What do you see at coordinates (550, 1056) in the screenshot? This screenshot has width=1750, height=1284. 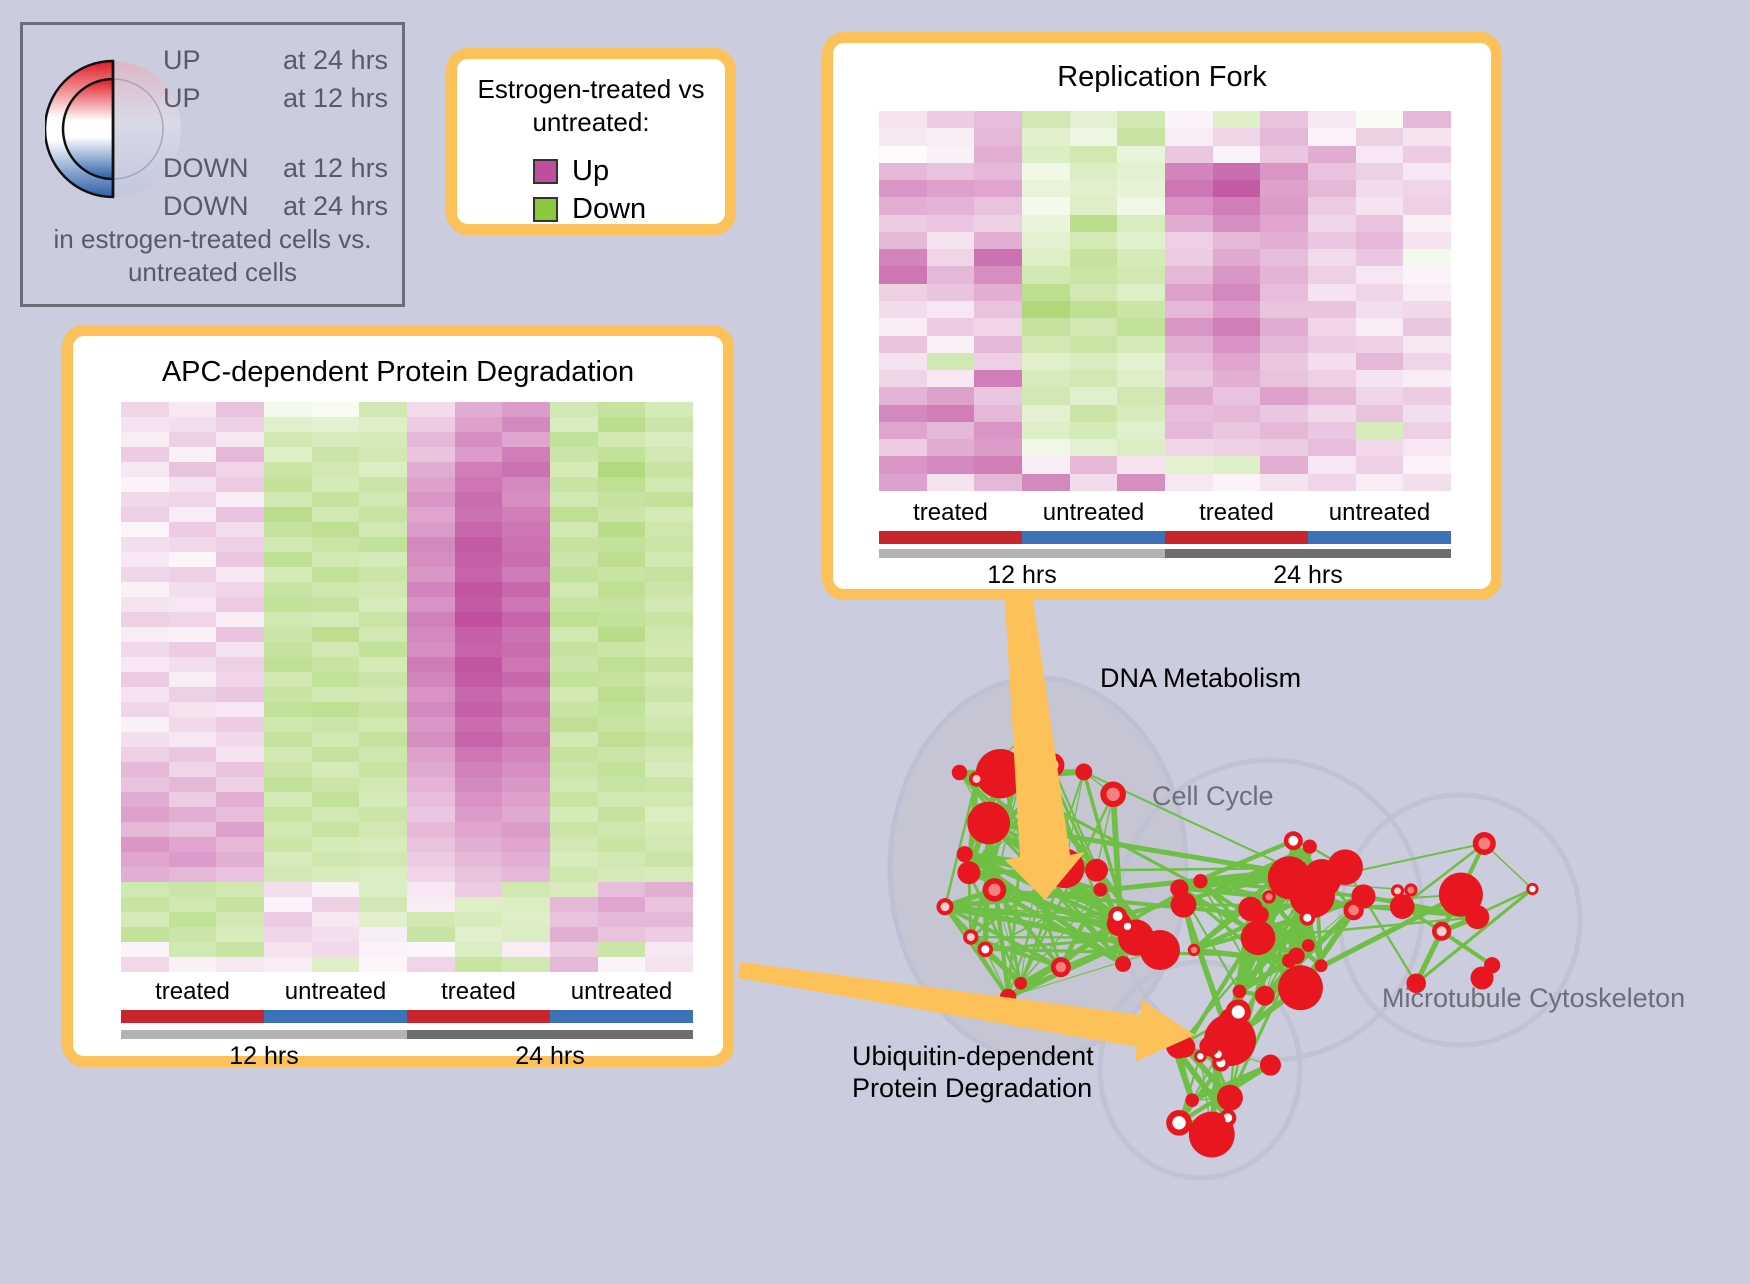 I see `timepoint-label: 24 hrs` at bounding box center [550, 1056].